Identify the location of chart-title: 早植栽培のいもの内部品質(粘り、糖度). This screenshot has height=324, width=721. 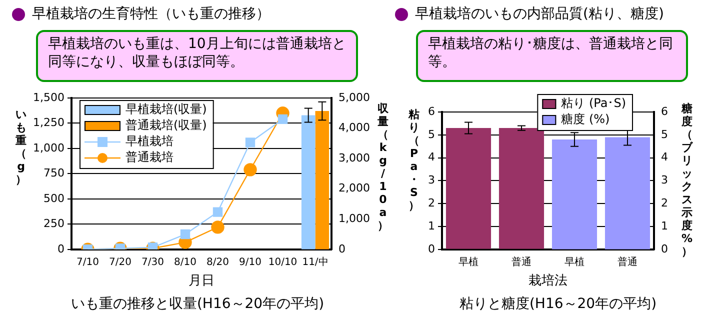
(539, 14).